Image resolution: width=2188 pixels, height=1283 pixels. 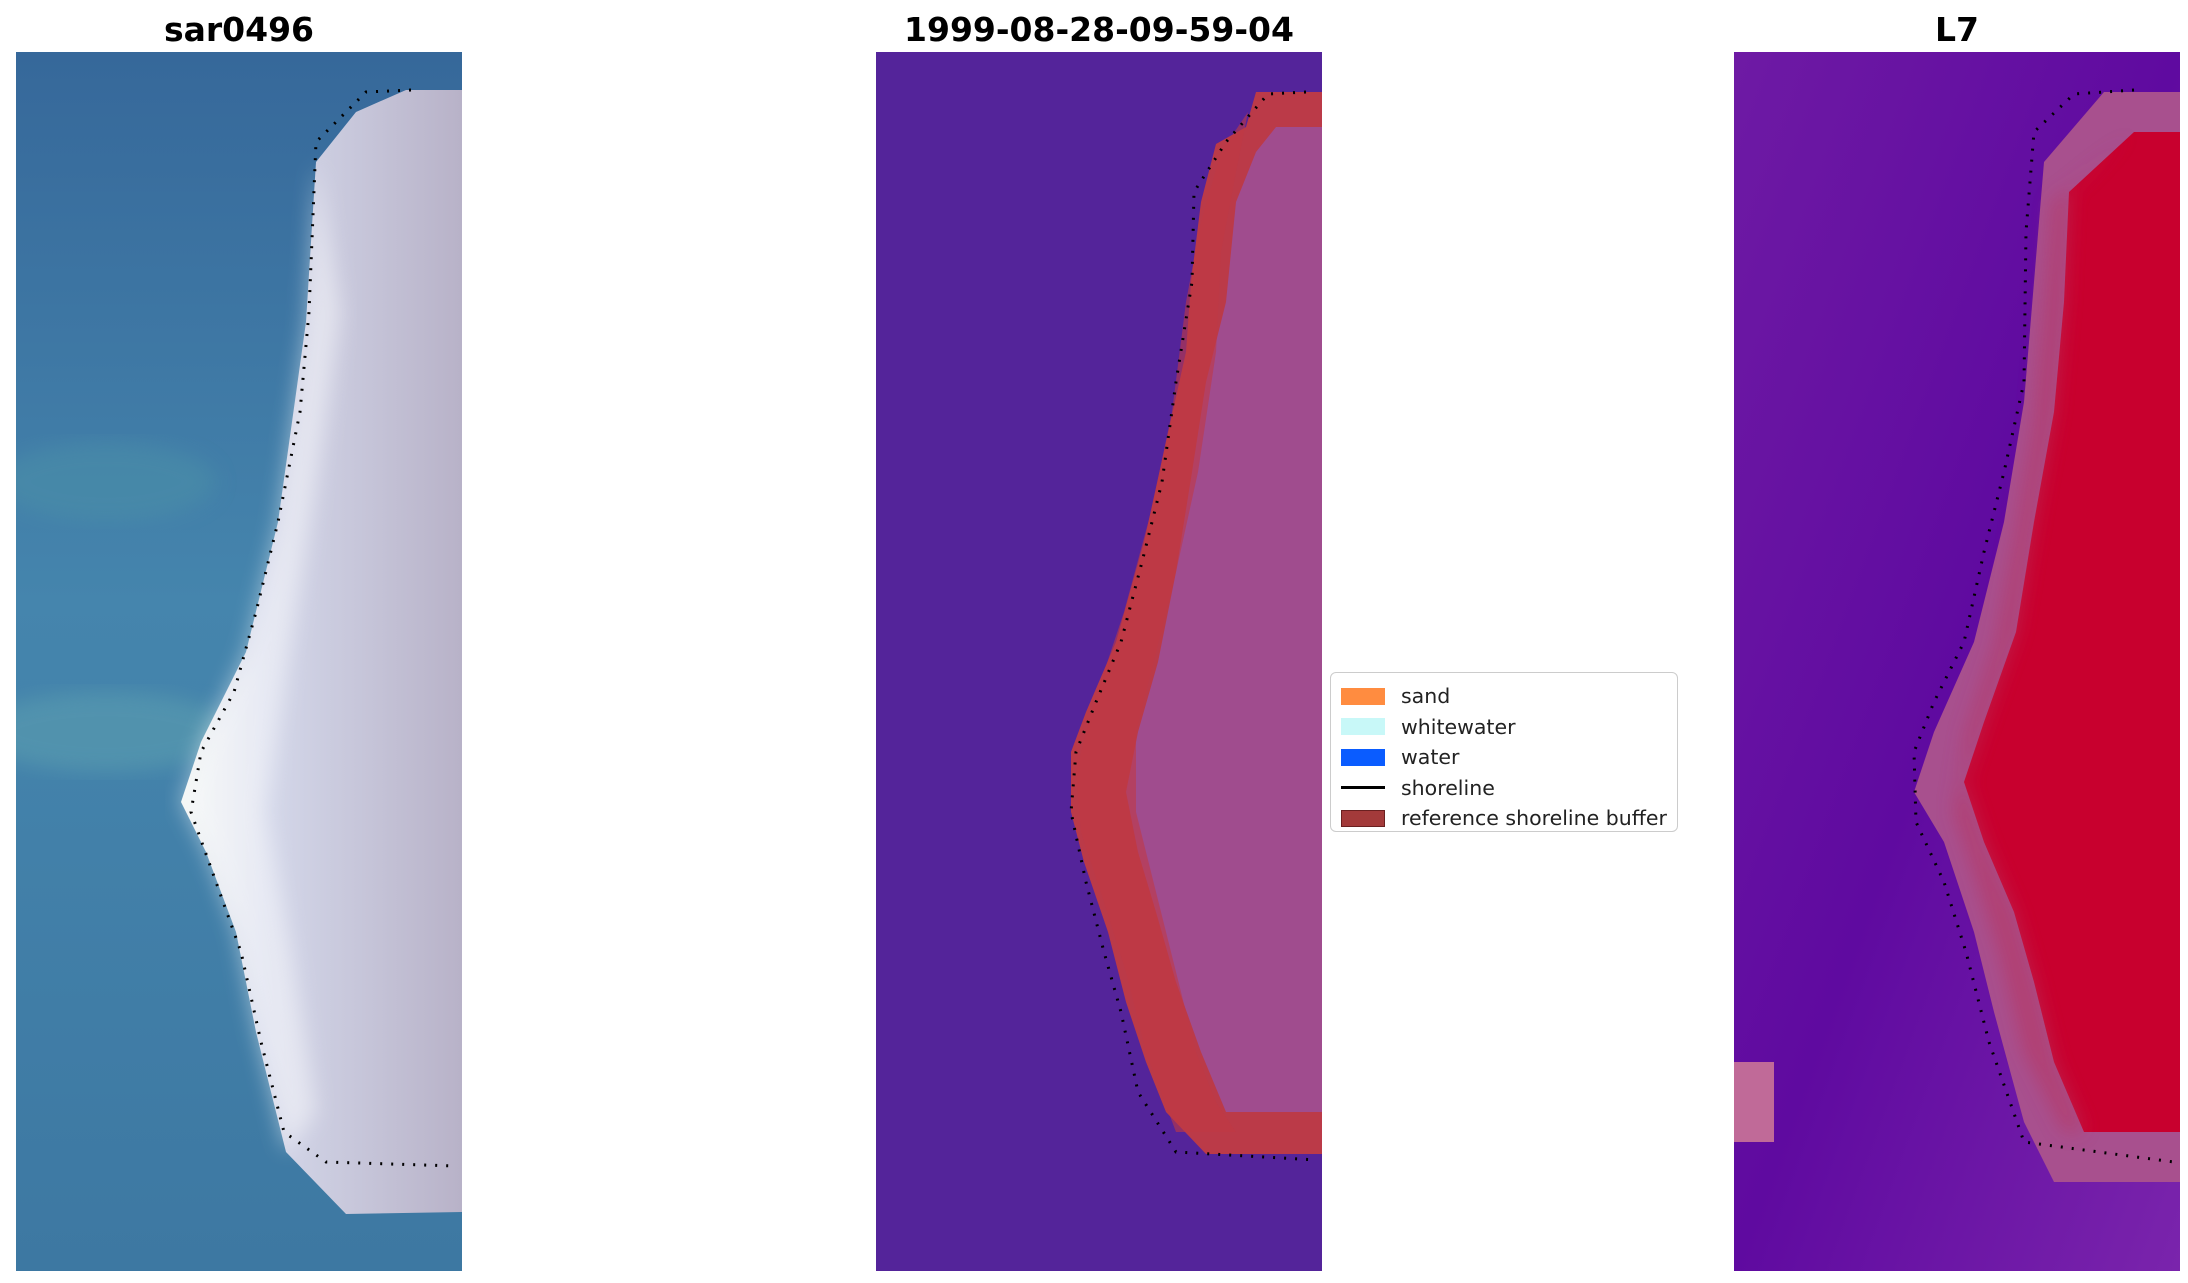 What do you see at coordinates (1504, 788) in the screenshot?
I see `legend-item-shoreline: shoreline` at bounding box center [1504, 788].